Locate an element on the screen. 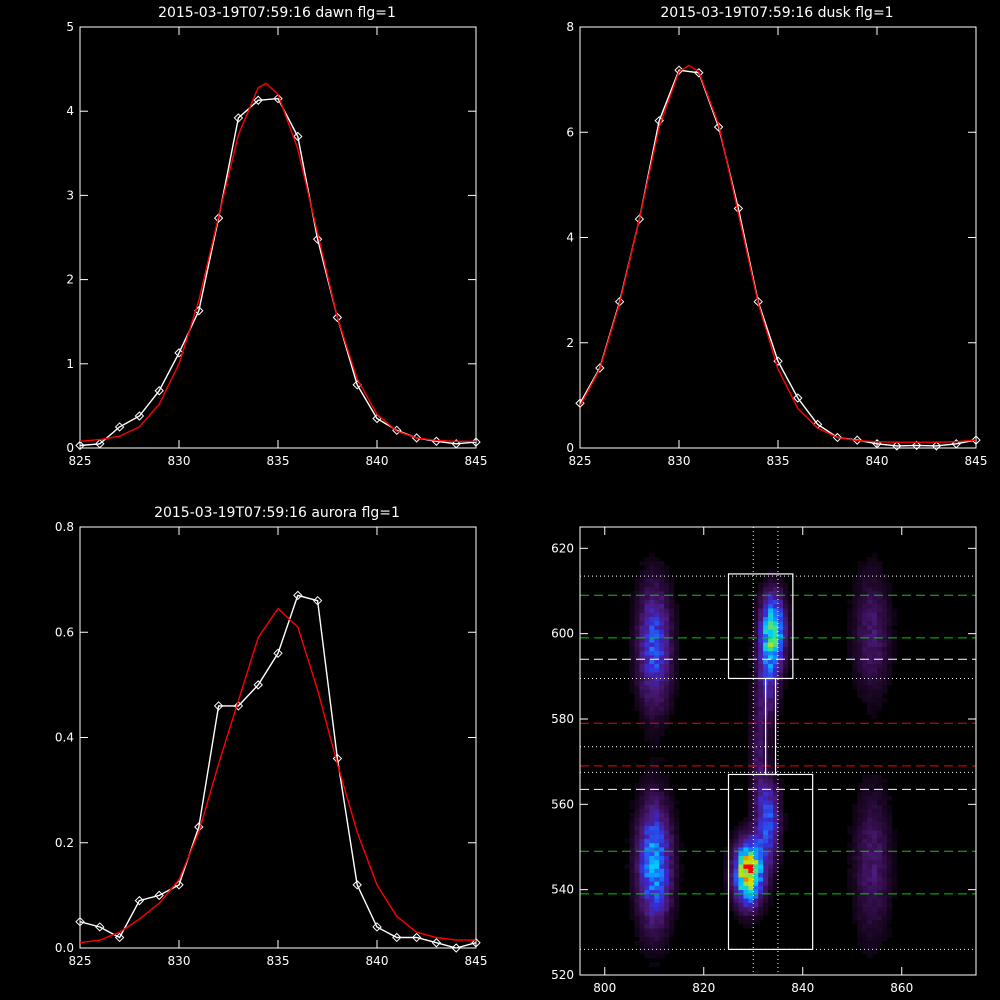 The height and width of the screenshot is (1000, 1000). spectrogram-ytick-label: 600 is located at coordinates (562, 634).